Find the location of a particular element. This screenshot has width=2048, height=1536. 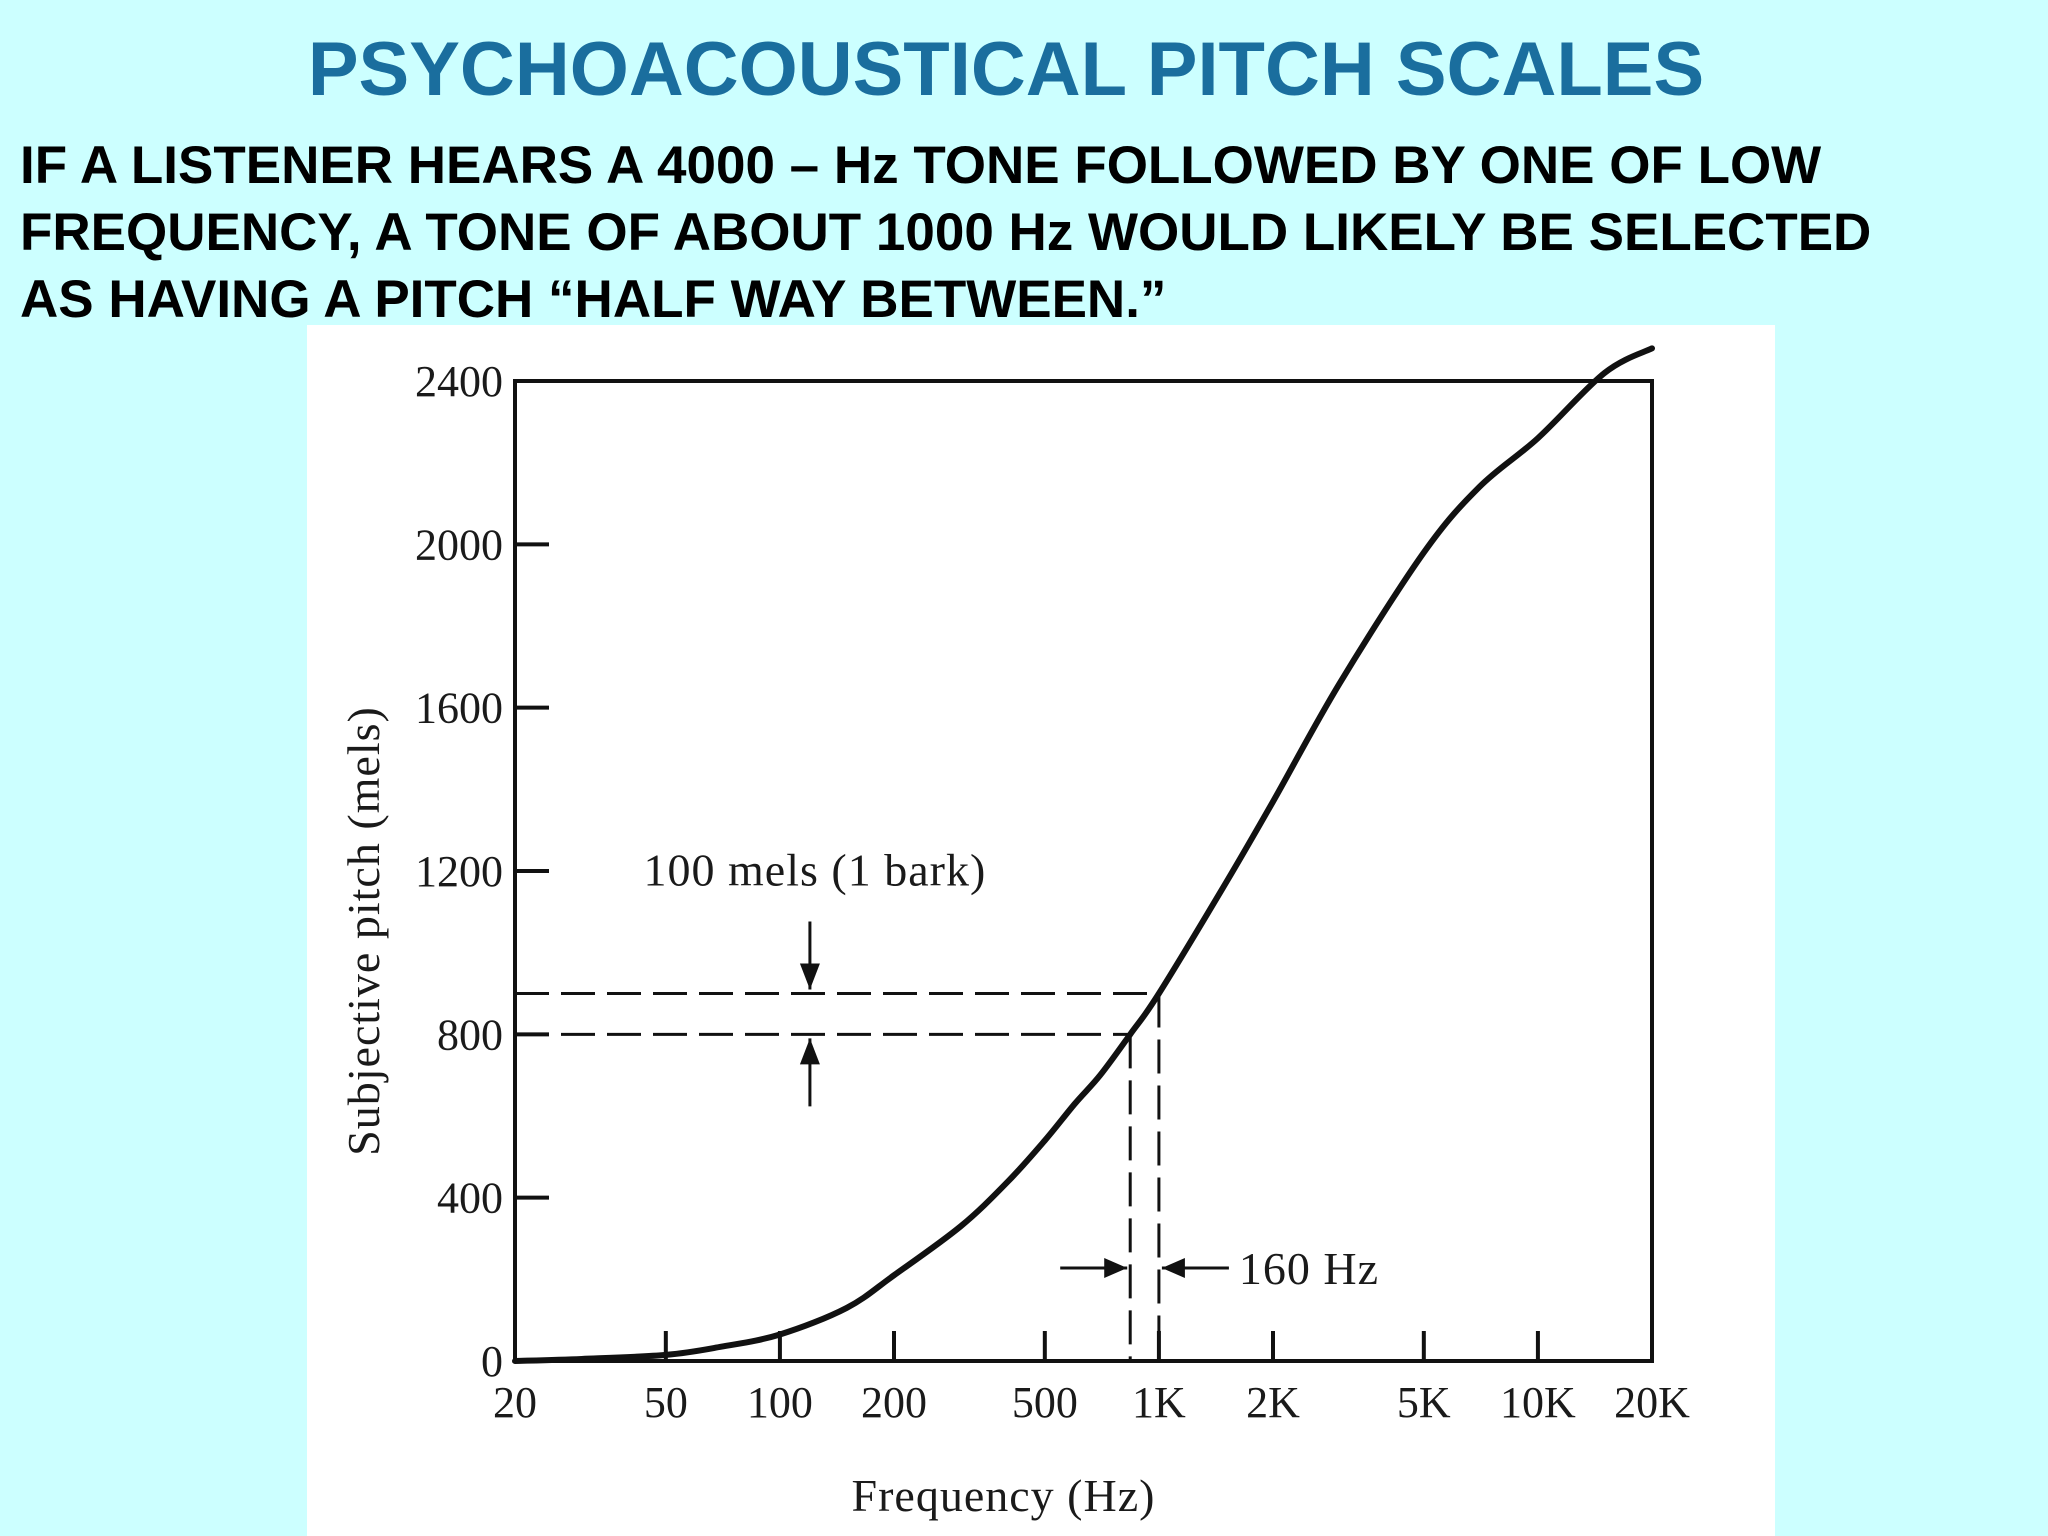

annotations: 100 mels (1 bark) 160 Hz is located at coordinates (947, 1103).